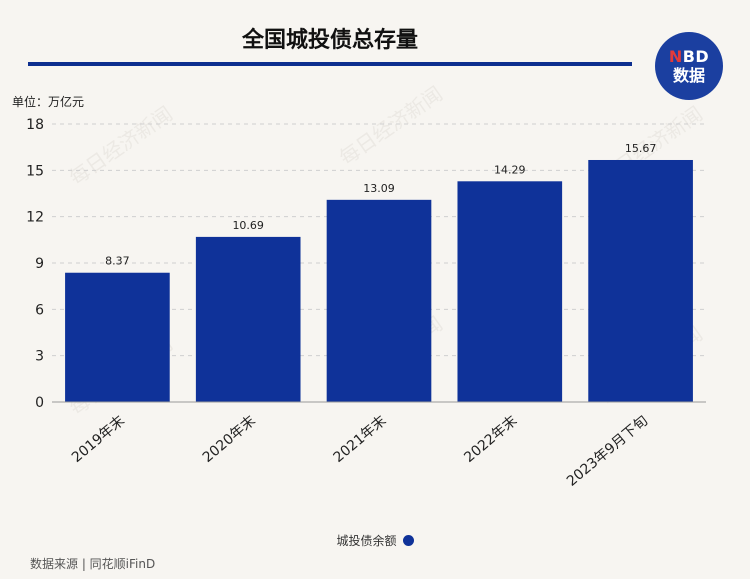  What do you see at coordinates (330, 64) in the screenshot?
I see `title-underline` at bounding box center [330, 64].